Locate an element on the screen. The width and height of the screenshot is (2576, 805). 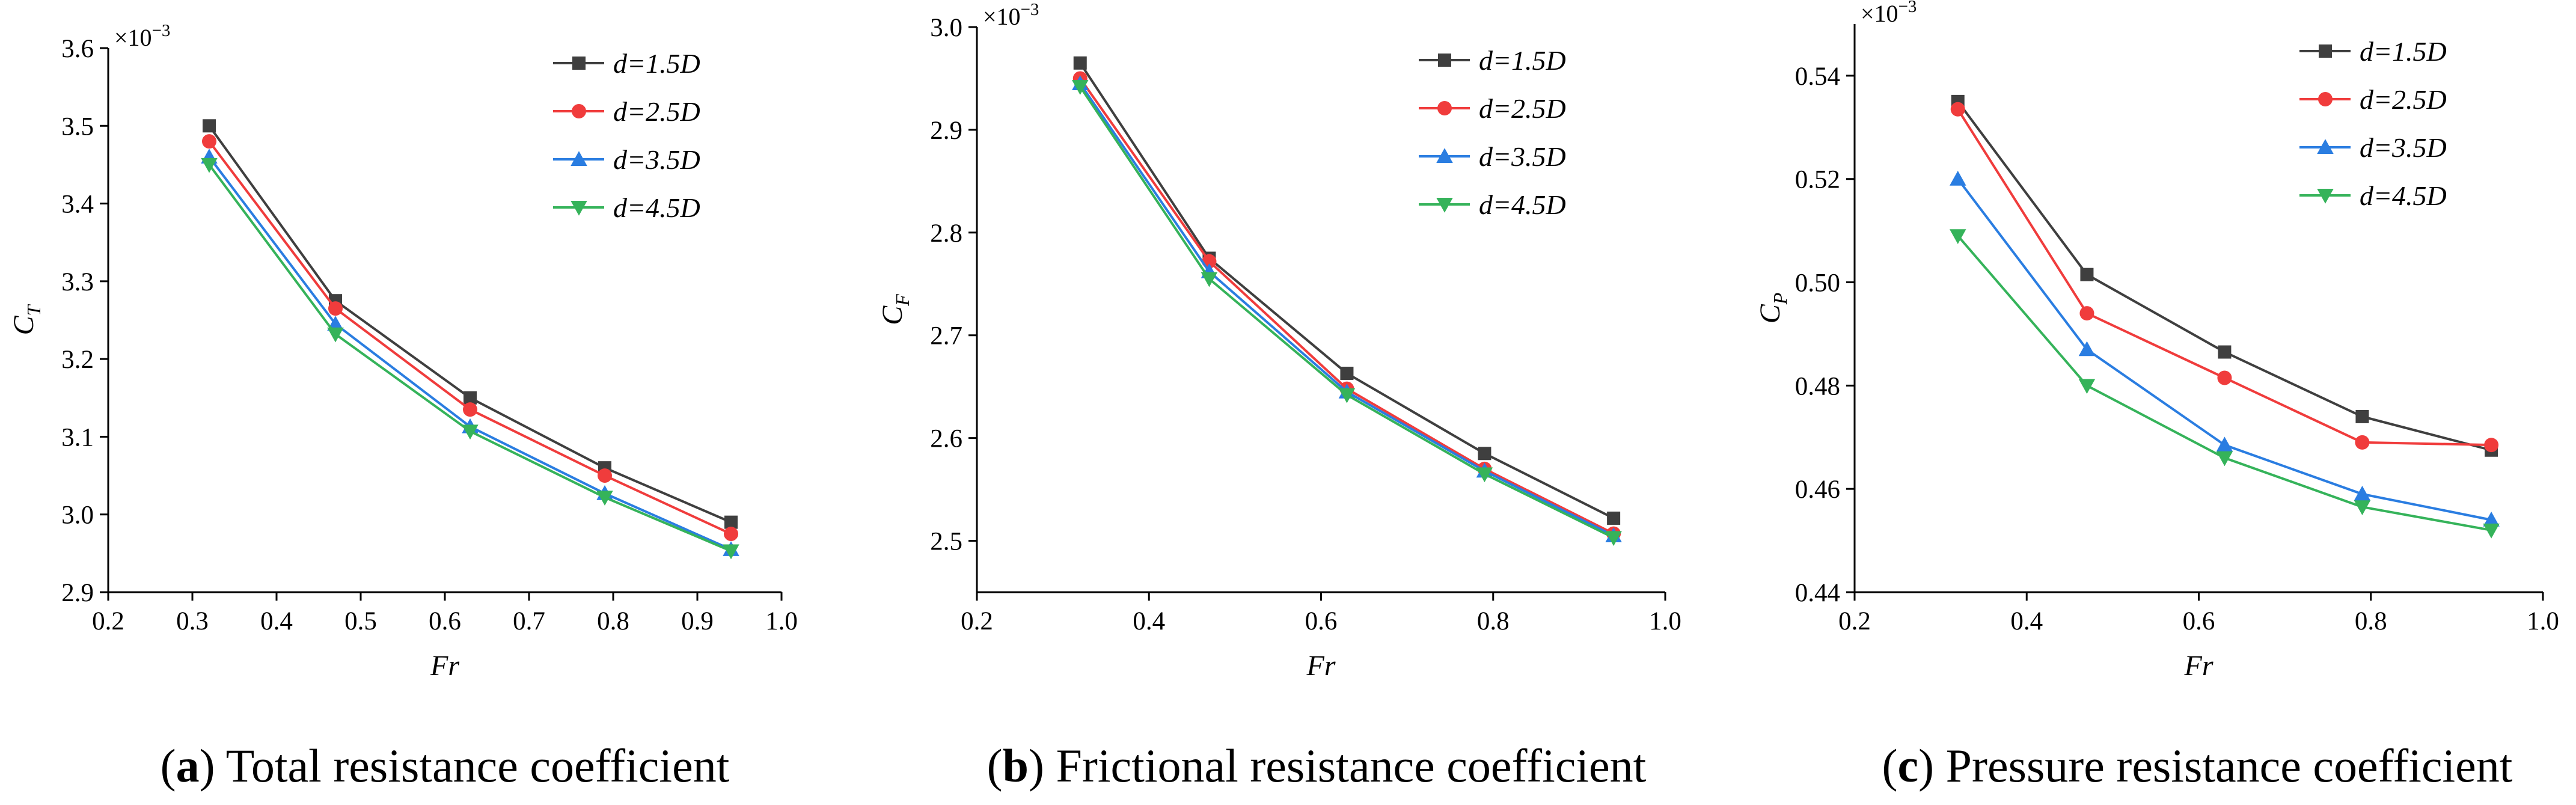
caption-panel-label: c is located at coordinates (1908, 765).